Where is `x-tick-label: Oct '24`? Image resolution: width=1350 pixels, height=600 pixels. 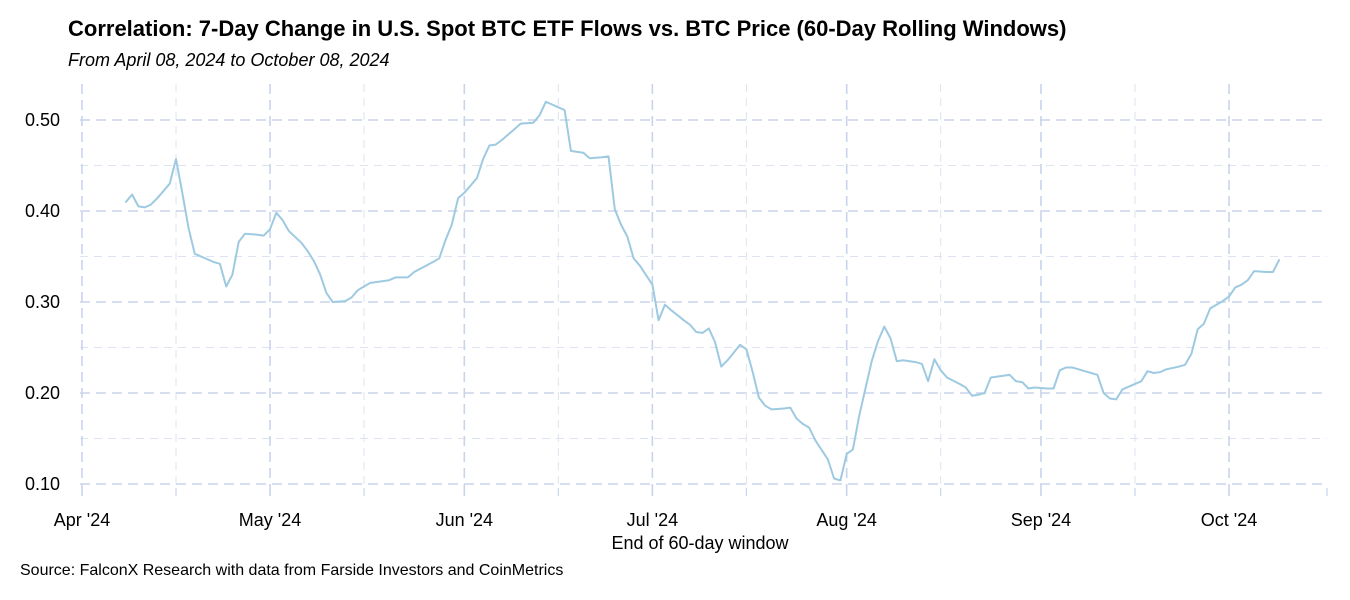
x-tick-label: Oct '24 is located at coordinates (1229, 520).